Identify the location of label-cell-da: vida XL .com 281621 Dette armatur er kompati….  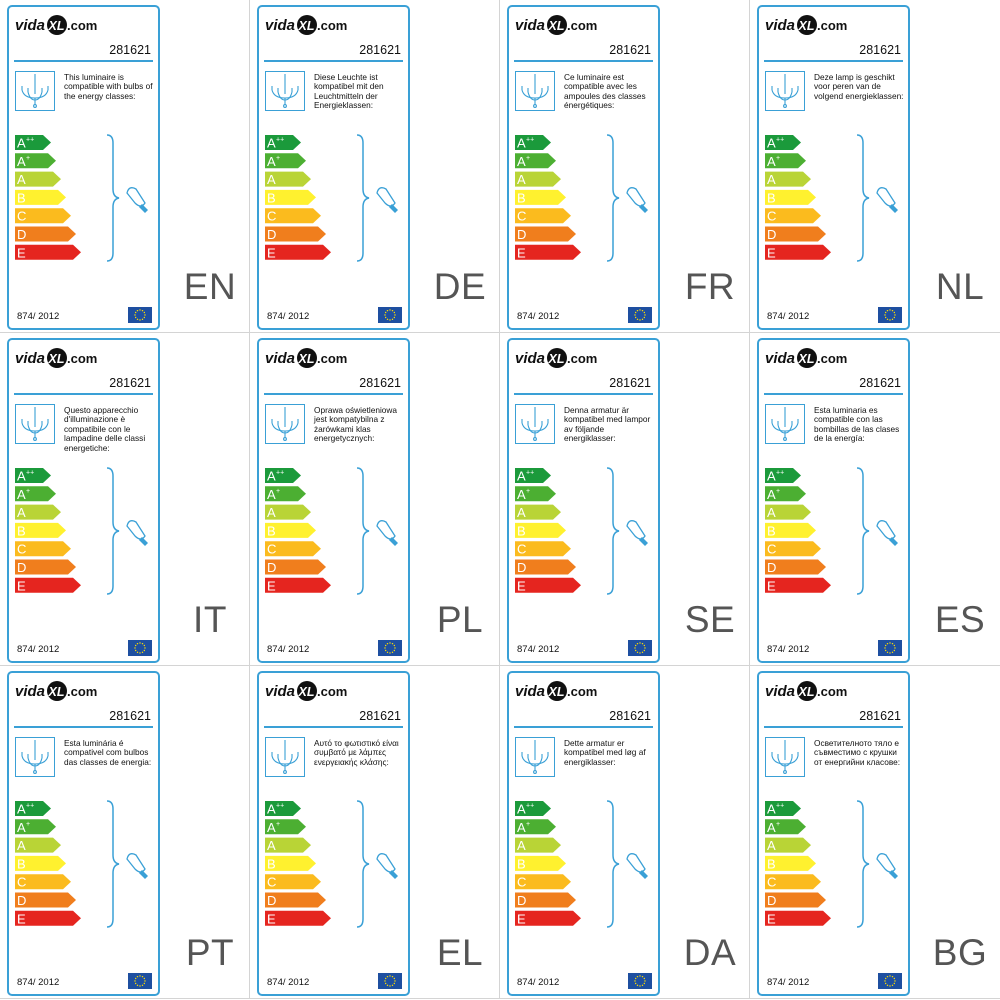
(625, 832).